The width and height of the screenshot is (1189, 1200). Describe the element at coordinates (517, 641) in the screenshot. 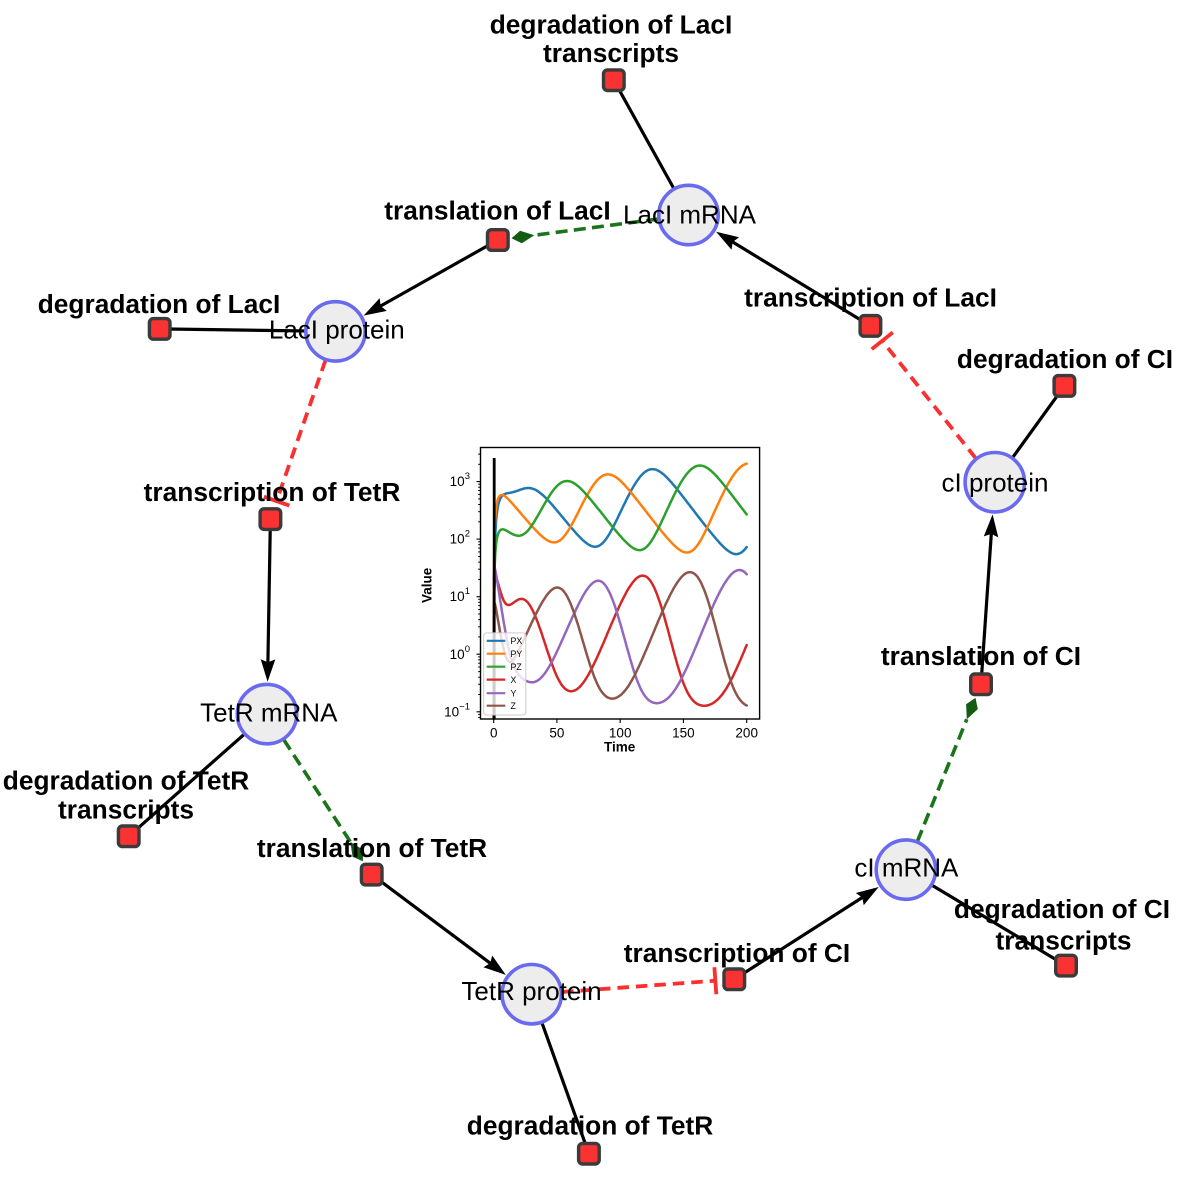

I see `svg-text: PX` at that location.